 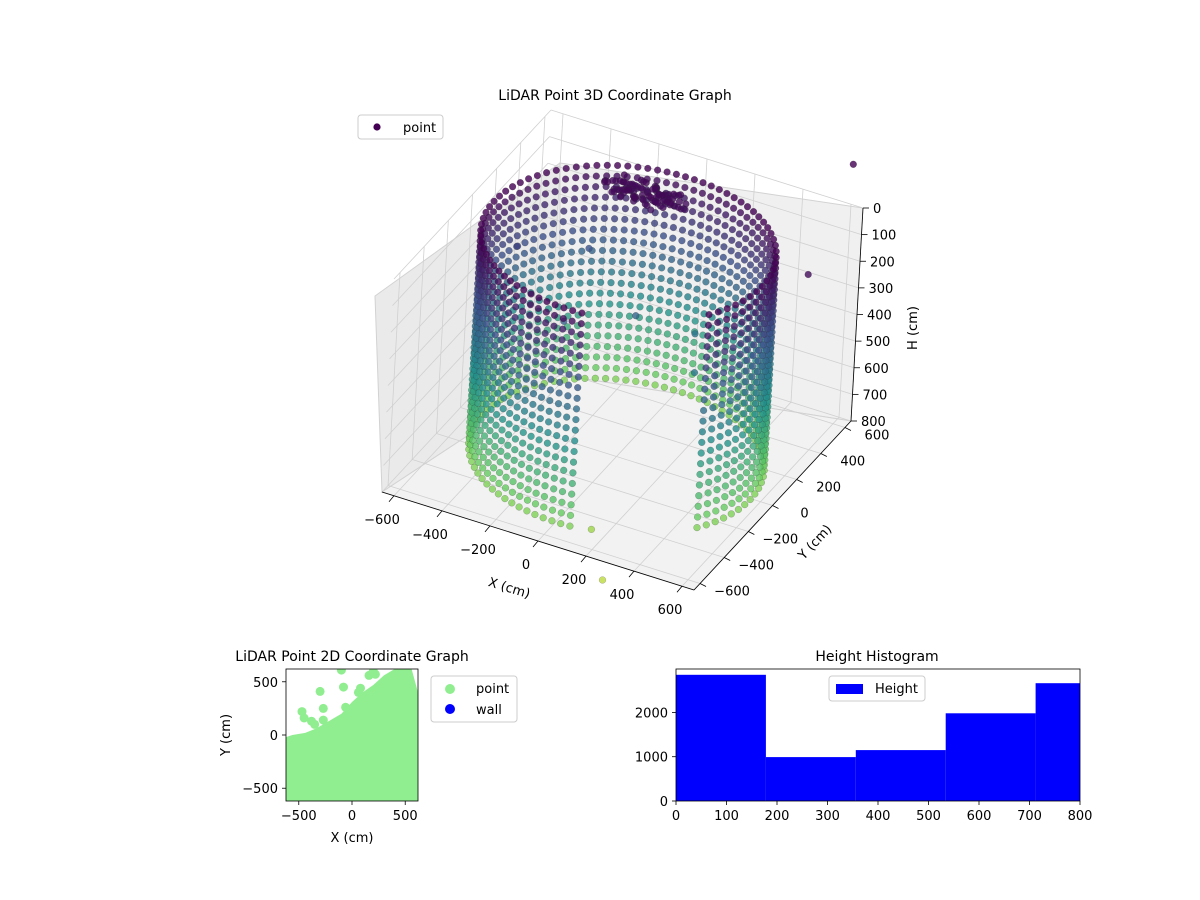 I want to click on histogram-y-tick-label: 0, so click(x=664, y=802).